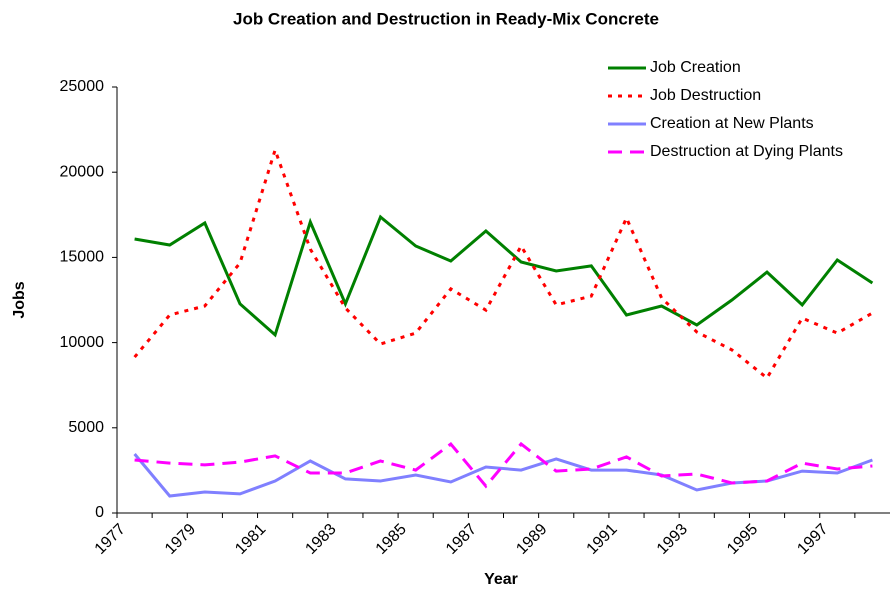 The height and width of the screenshot is (595, 892). Describe the element at coordinates (320, 539) in the screenshot. I see `x-tick-label: 1983` at that location.